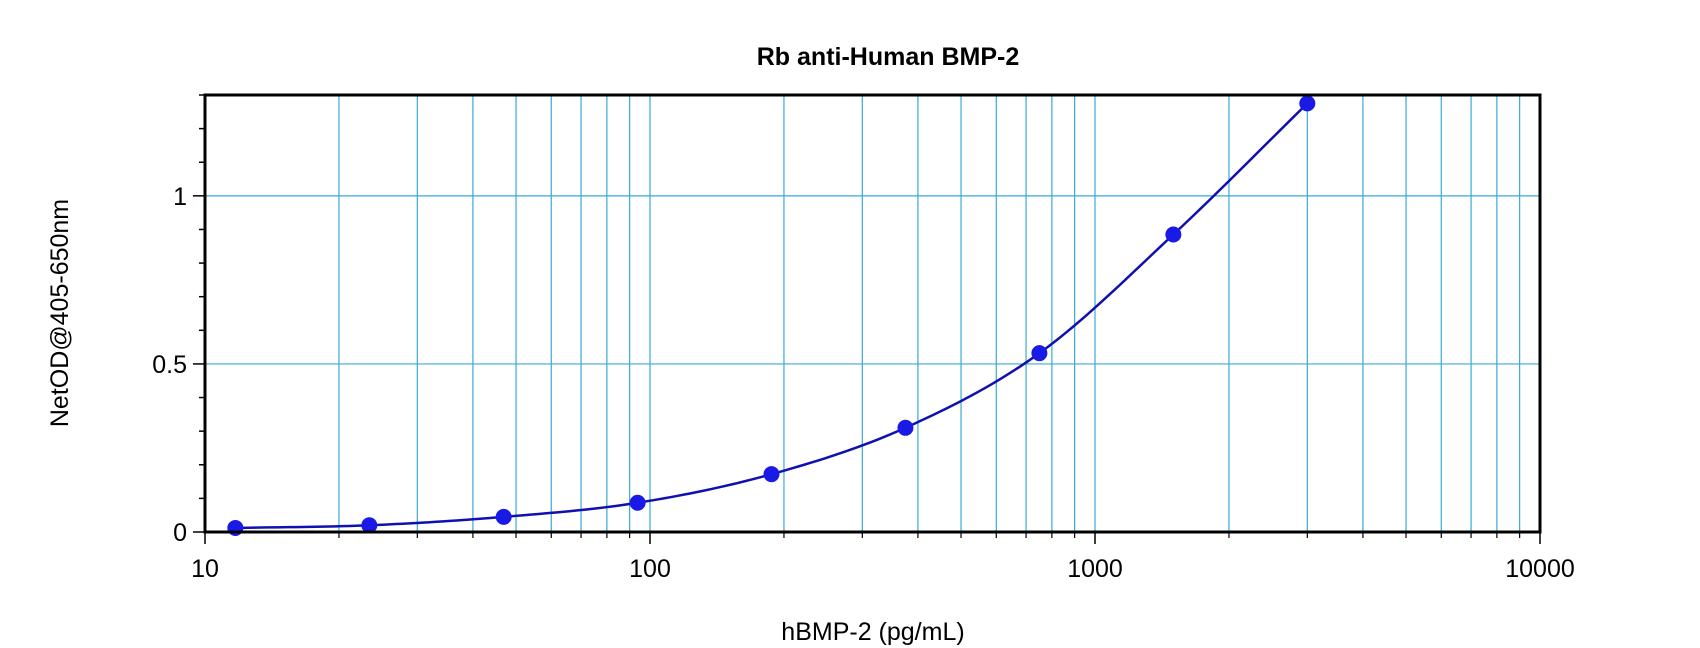 The image size is (1700, 648). Describe the element at coordinates (205, 569) in the screenshot. I see `x-tick-label: 10` at that location.